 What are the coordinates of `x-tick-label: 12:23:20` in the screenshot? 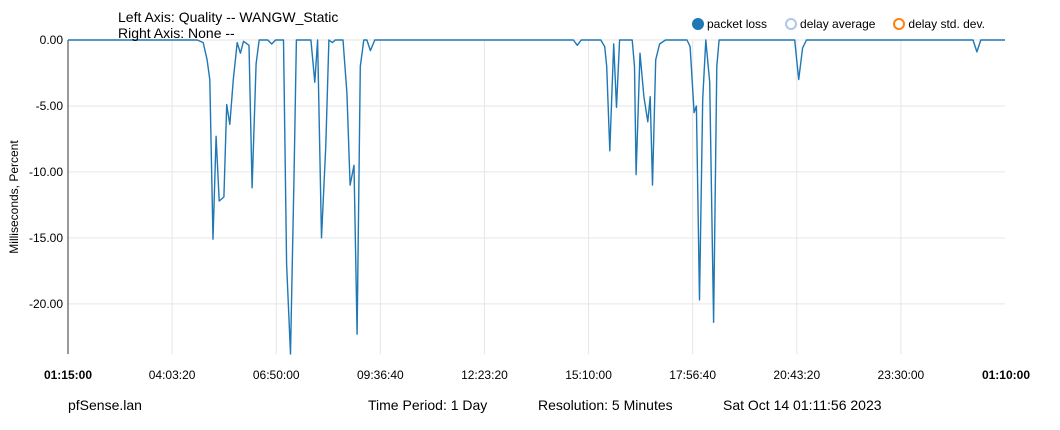 It's located at (484, 375).